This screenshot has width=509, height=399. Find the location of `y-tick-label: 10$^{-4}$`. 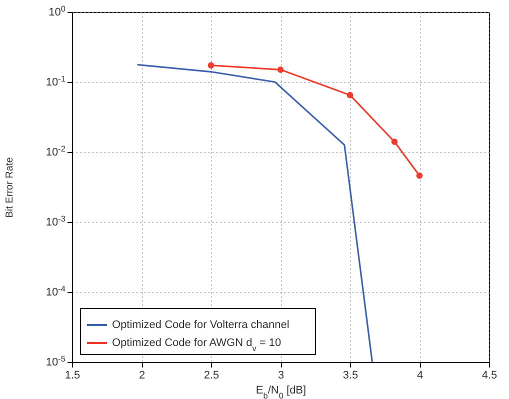

y-tick-label: 10$^{-4}$ is located at coordinates (56, 291).